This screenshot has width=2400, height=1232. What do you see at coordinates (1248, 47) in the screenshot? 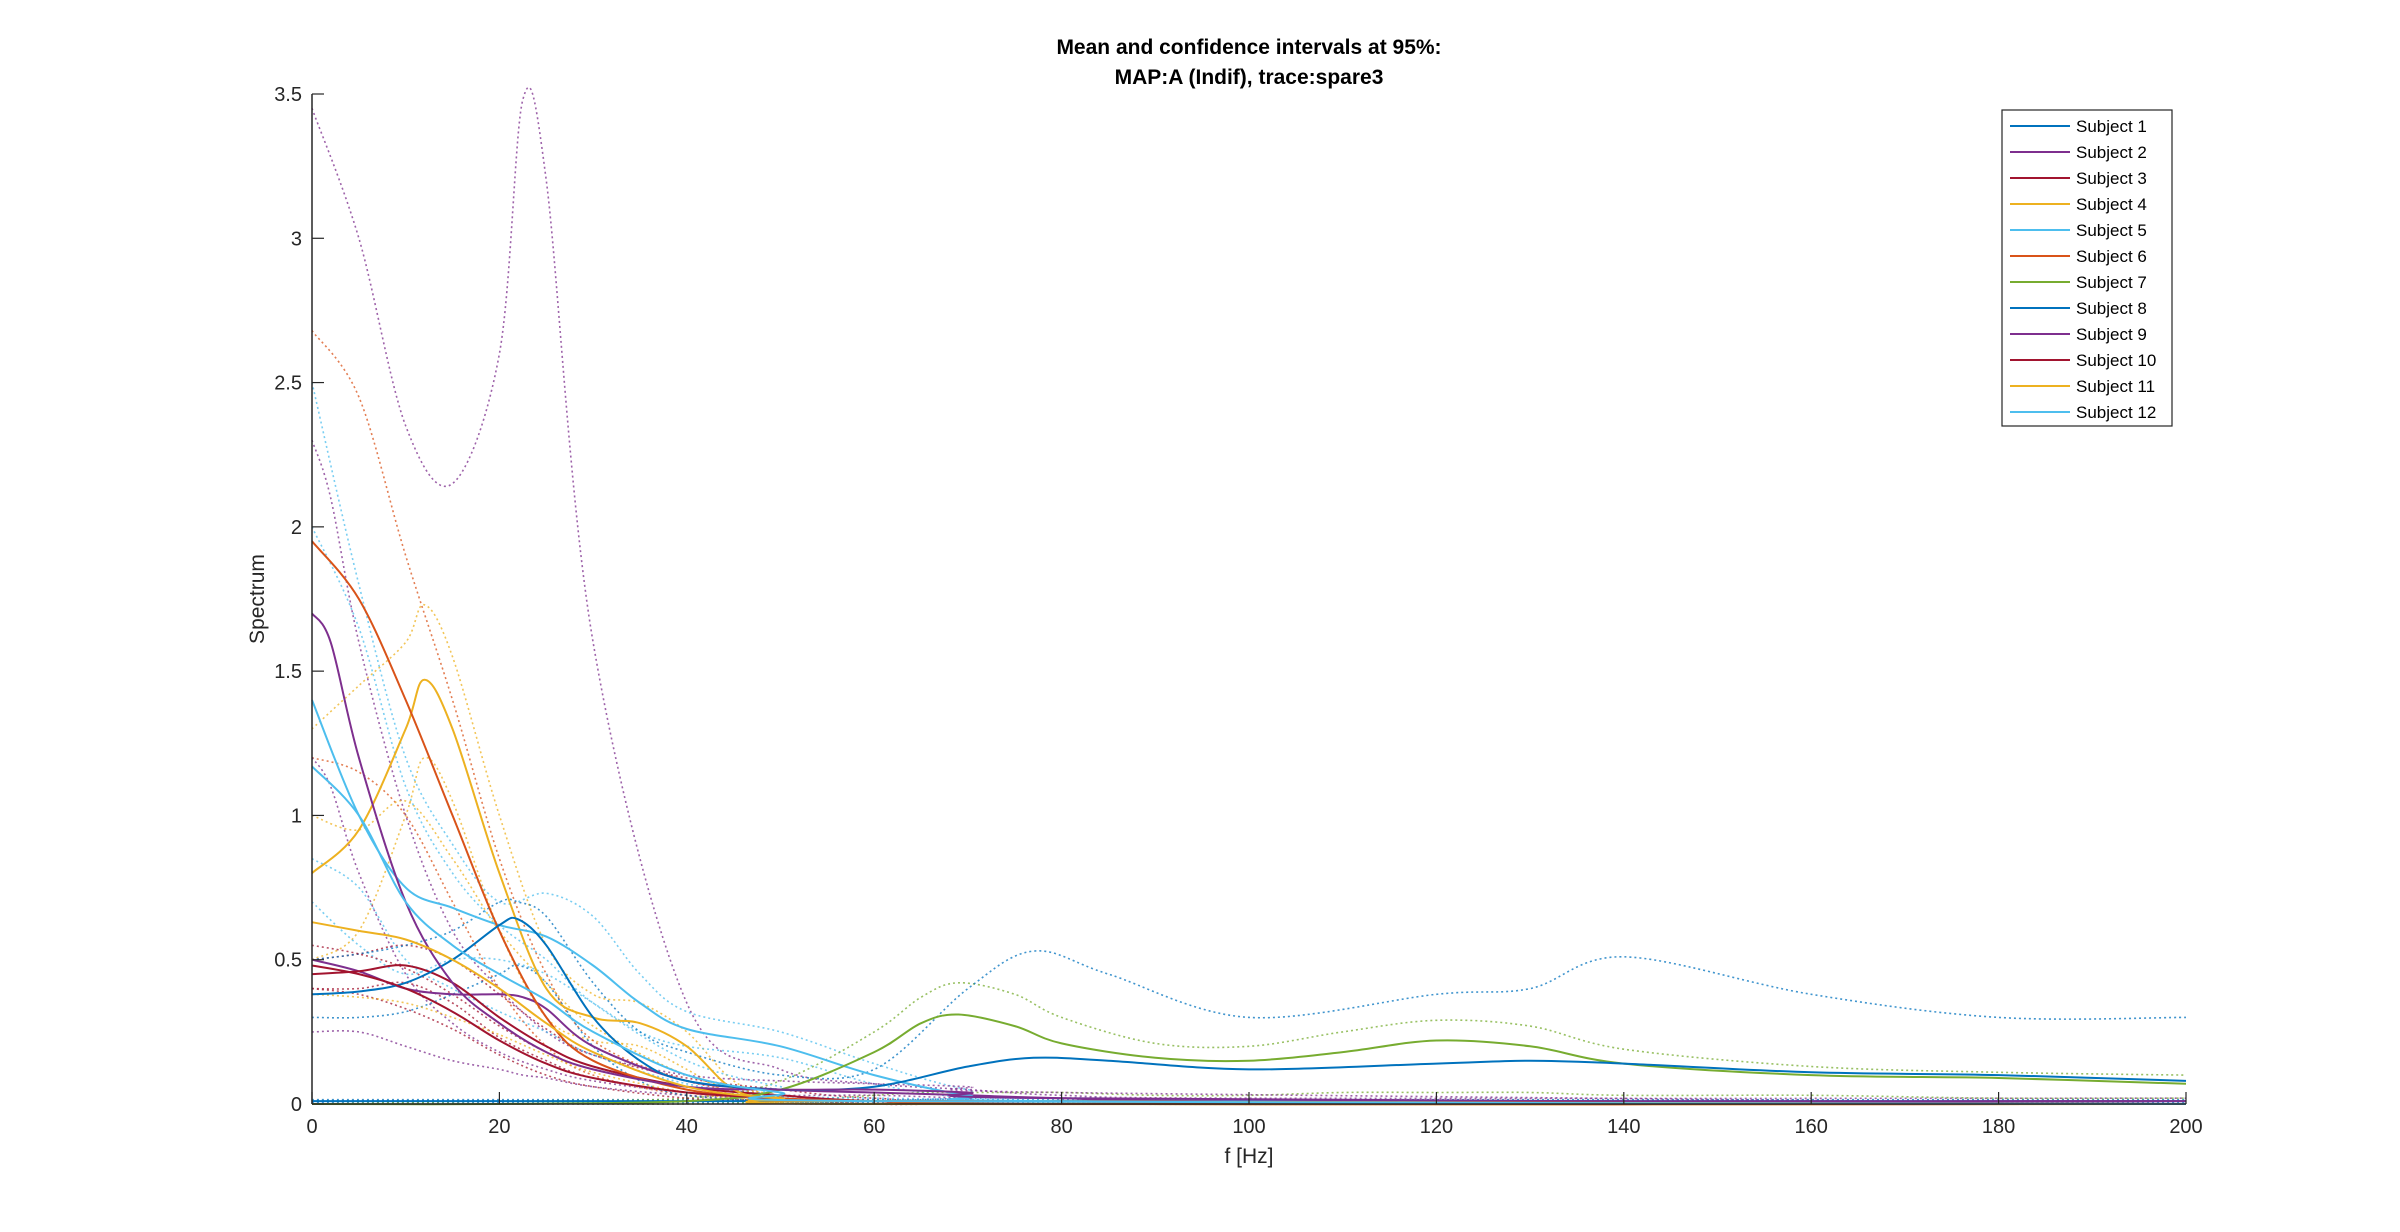
I see `chart-title: Mean and confidence intervals at 95%:` at bounding box center [1248, 47].